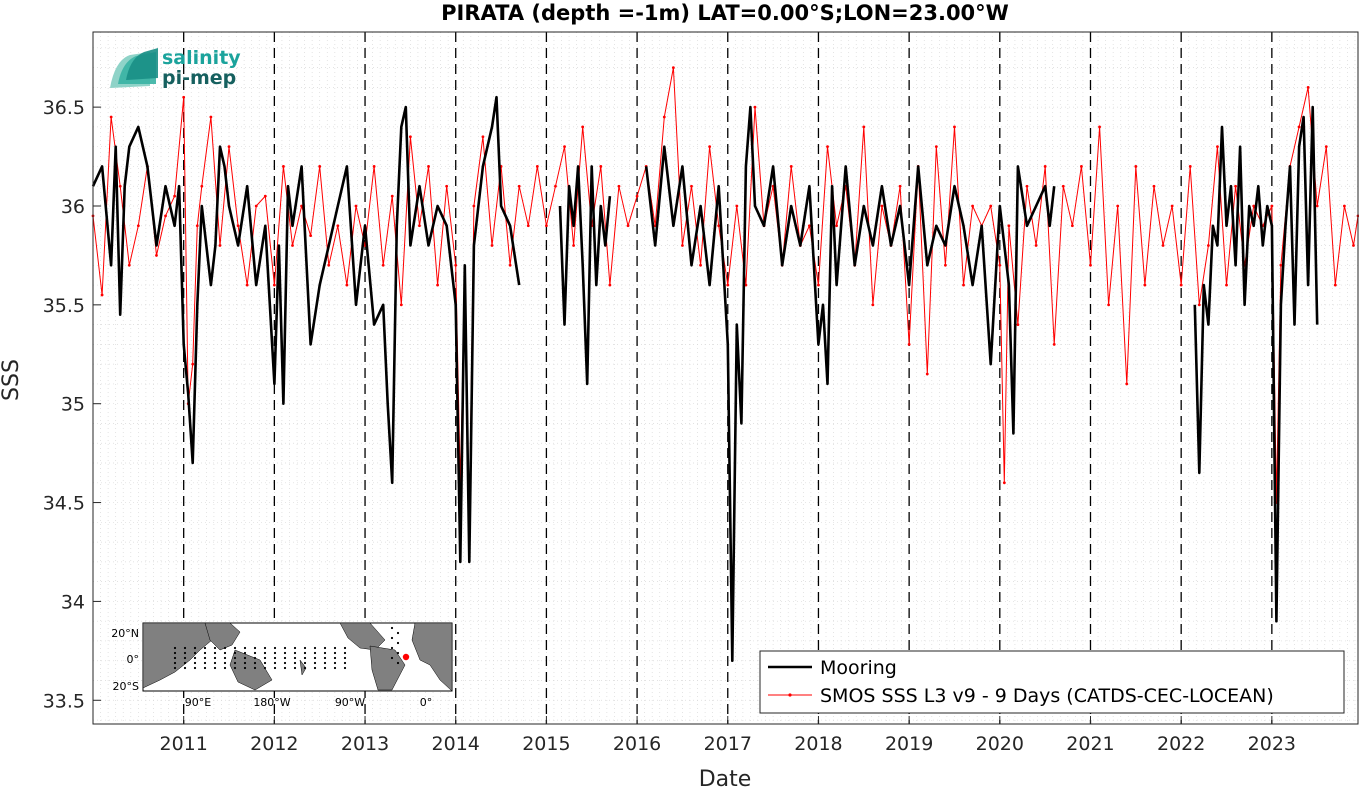 The height and width of the screenshot is (790, 1359). Describe the element at coordinates (73, 602) in the screenshot. I see `y-tick-label: 34` at that location.